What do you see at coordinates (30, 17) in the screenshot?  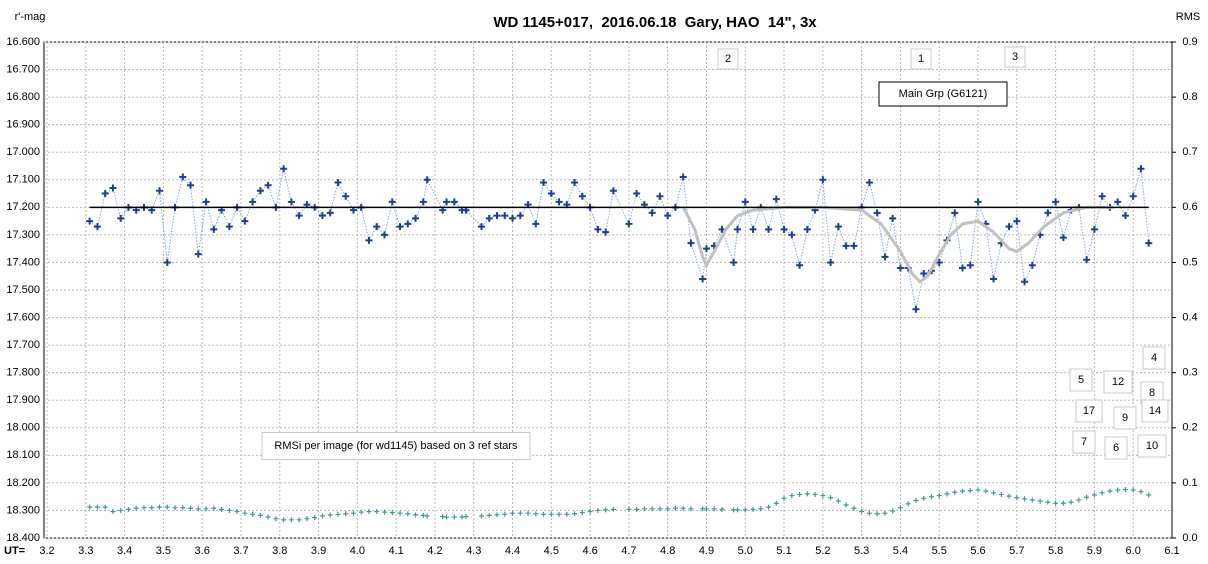 I see `y-axis-label: r'-mag` at bounding box center [30, 17].